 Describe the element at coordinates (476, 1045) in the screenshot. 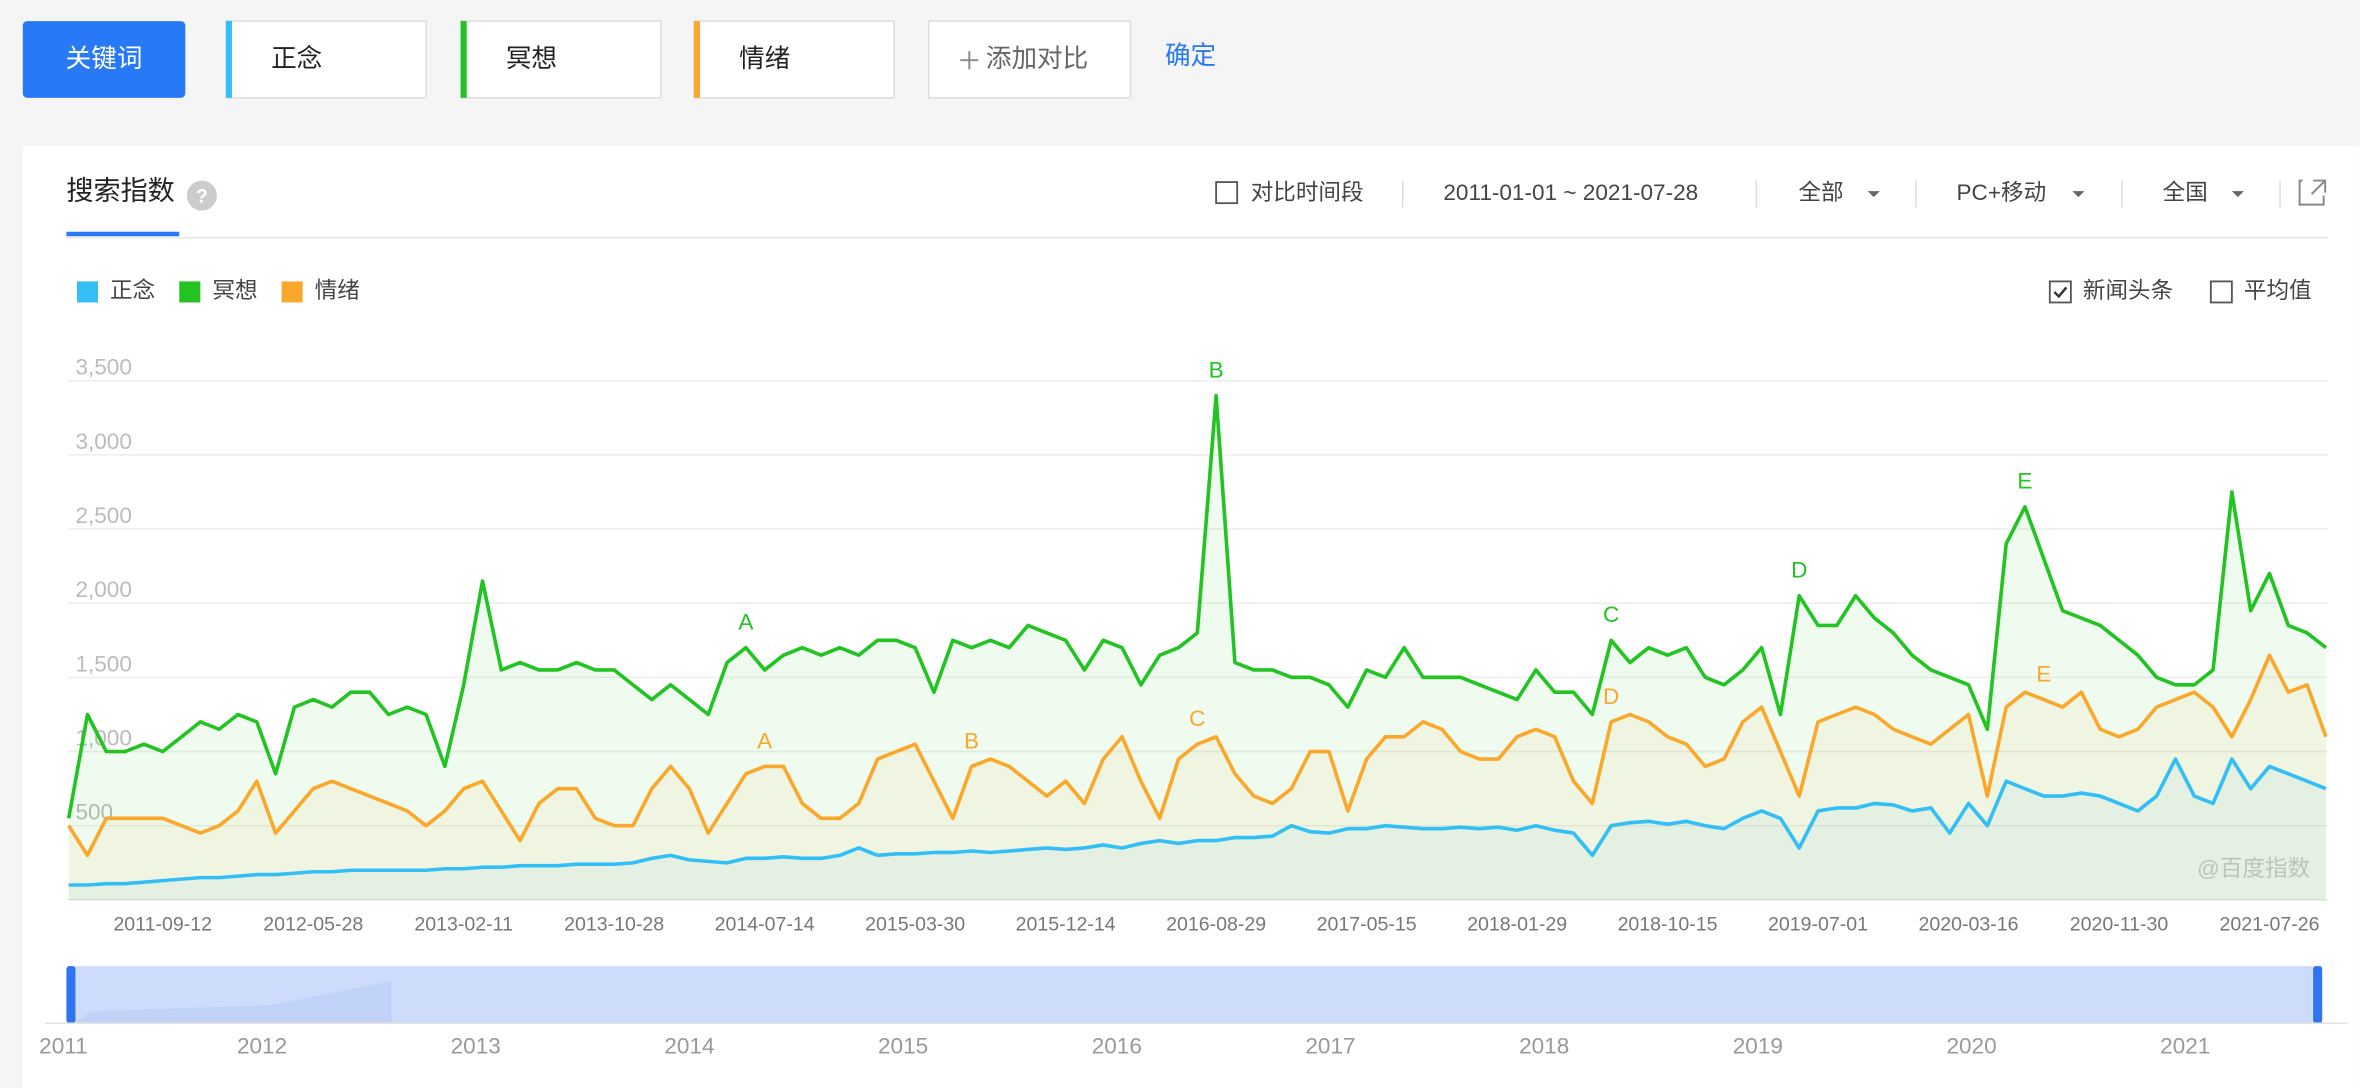

I see `navigator-label: 2013` at that location.